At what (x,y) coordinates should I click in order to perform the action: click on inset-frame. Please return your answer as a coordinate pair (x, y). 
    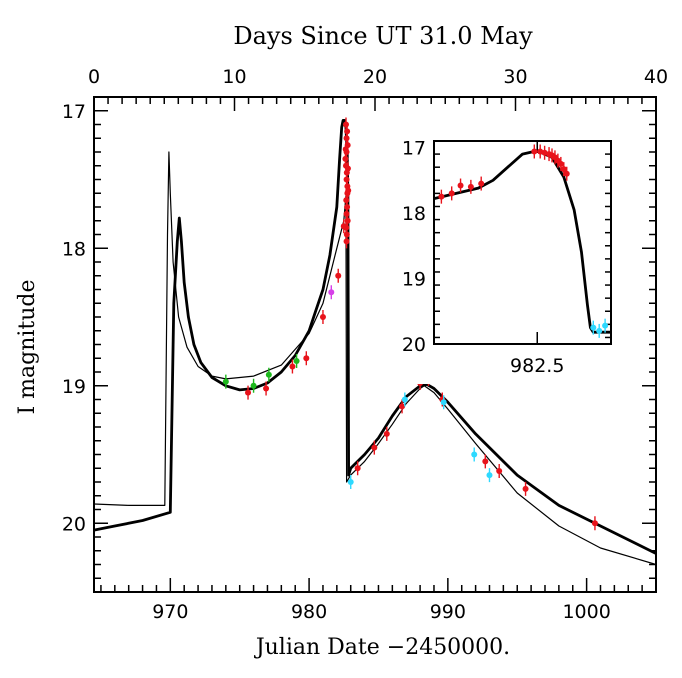
    Looking at the image, I should click on (522, 242).